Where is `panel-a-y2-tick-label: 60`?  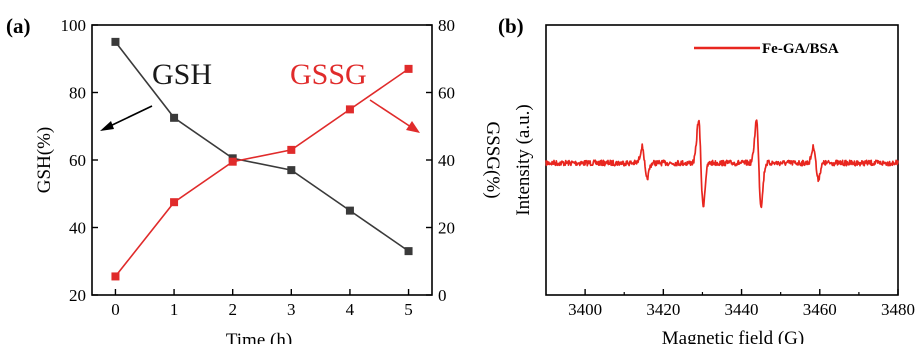 panel-a-y2-tick-label: 60 is located at coordinates (446, 93).